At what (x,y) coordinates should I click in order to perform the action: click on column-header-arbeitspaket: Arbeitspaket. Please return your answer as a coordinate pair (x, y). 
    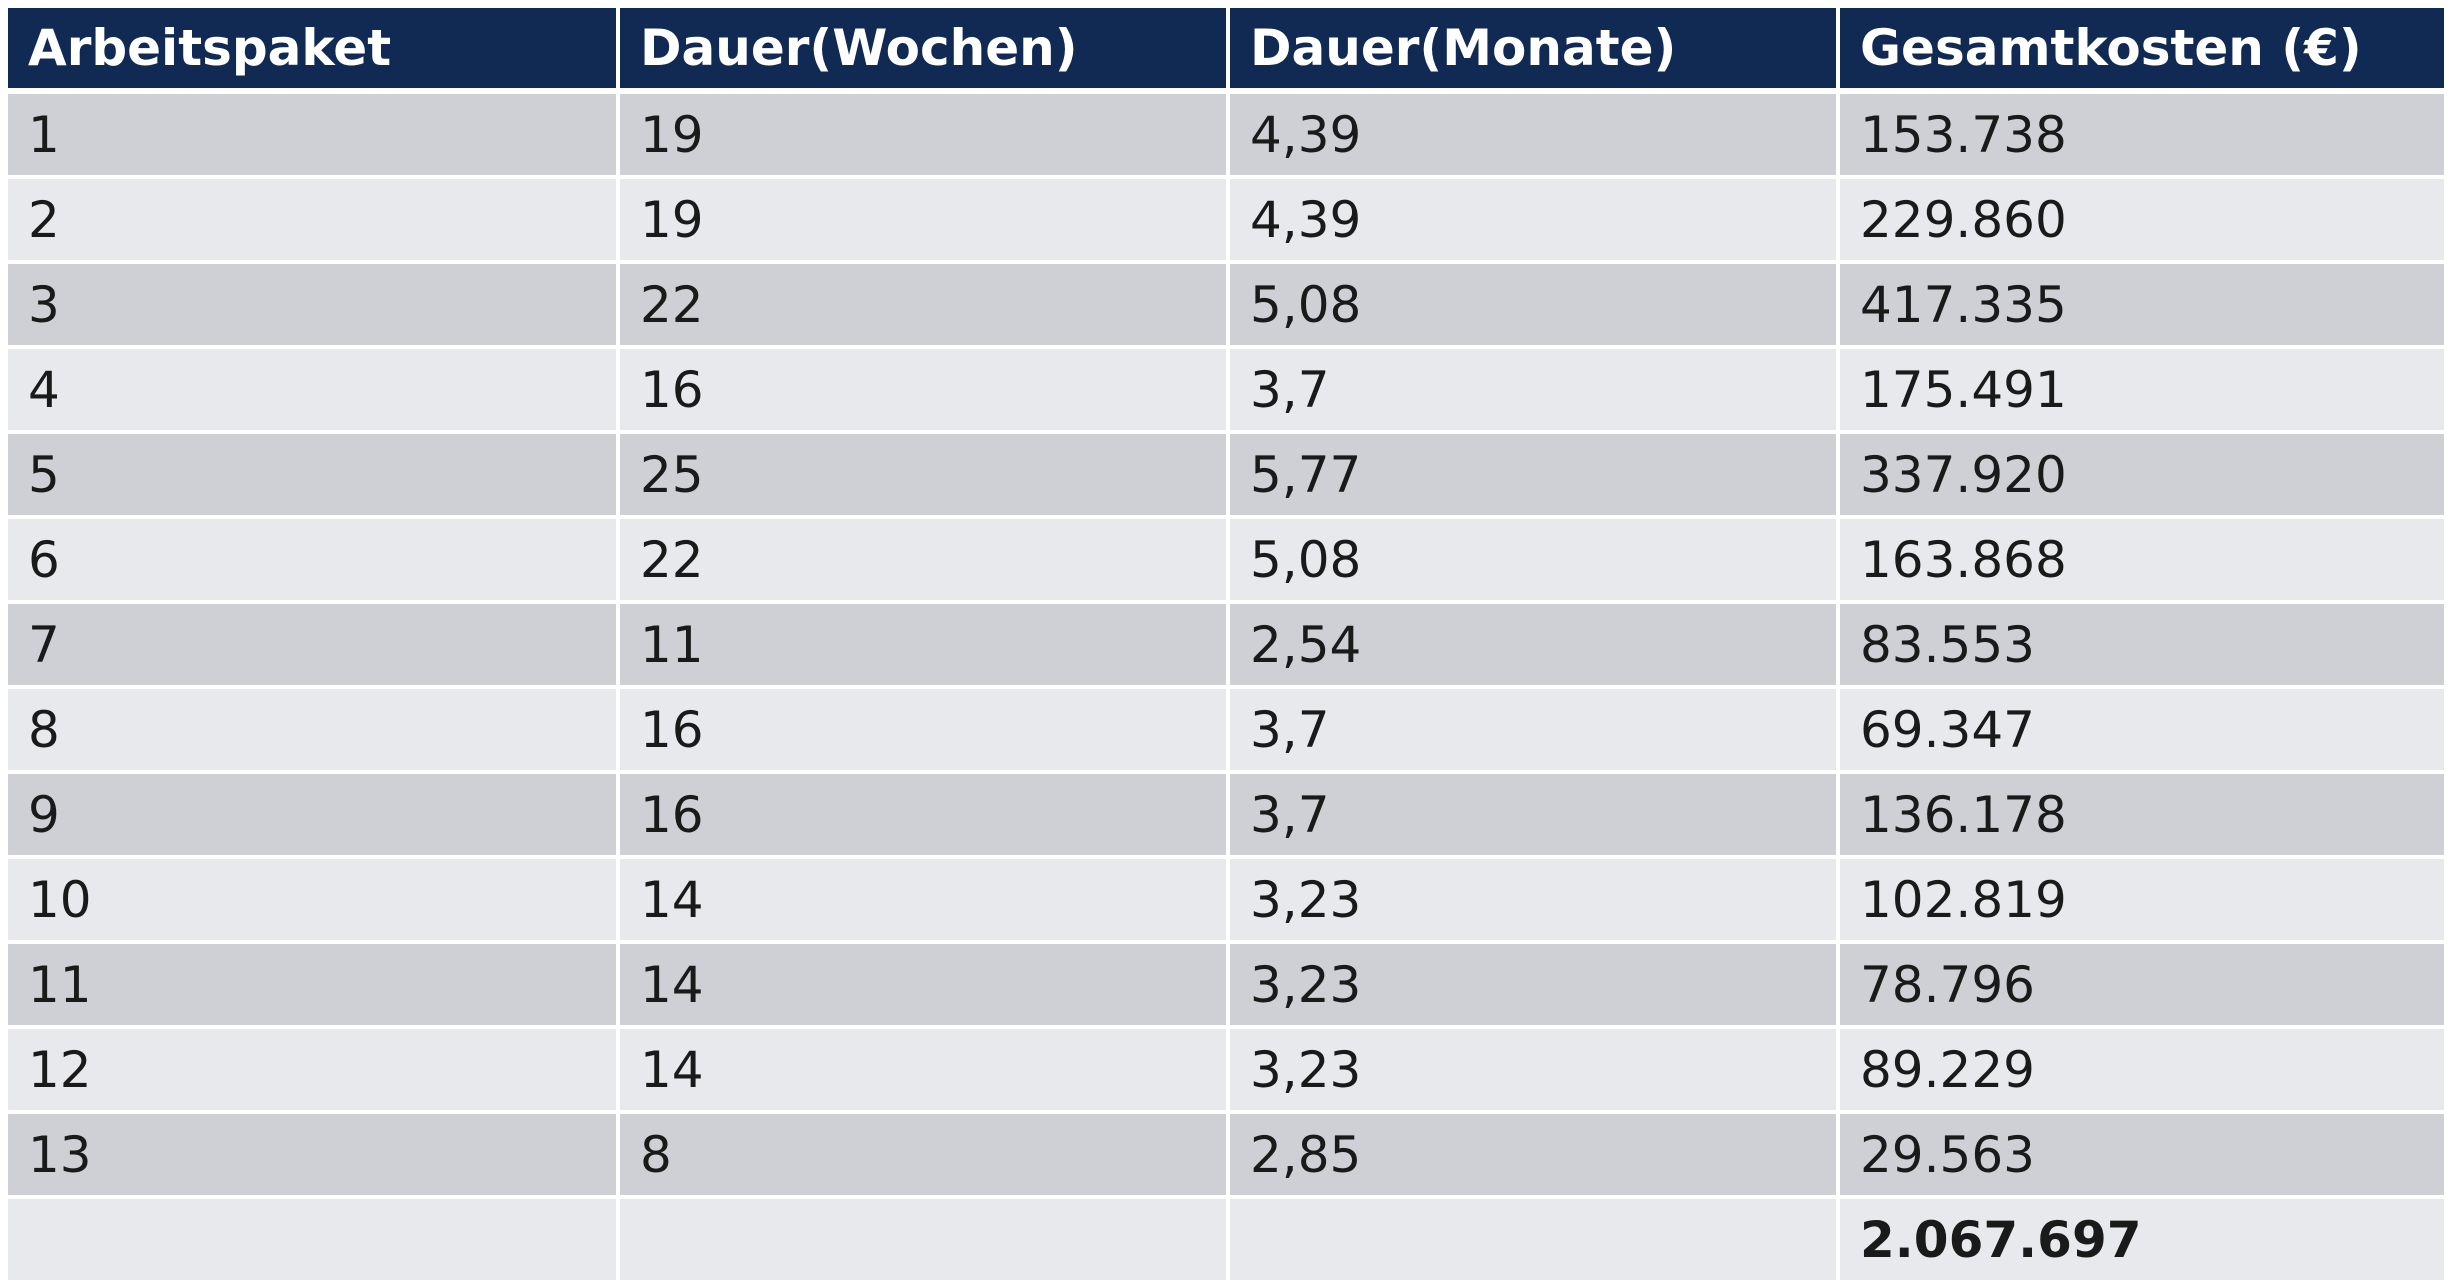
    Looking at the image, I should click on (314, 51).